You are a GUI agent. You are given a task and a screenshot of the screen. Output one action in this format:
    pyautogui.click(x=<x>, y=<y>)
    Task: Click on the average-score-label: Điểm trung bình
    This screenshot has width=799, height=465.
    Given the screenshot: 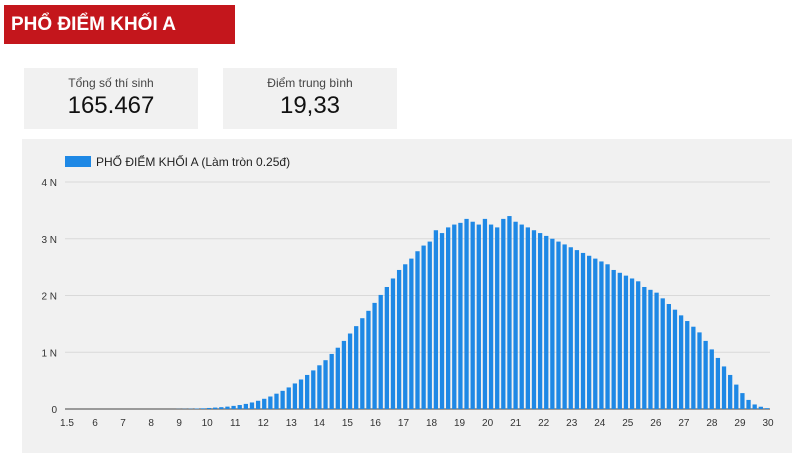 What is the action you would take?
    pyautogui.click(x=310, y=83)
    